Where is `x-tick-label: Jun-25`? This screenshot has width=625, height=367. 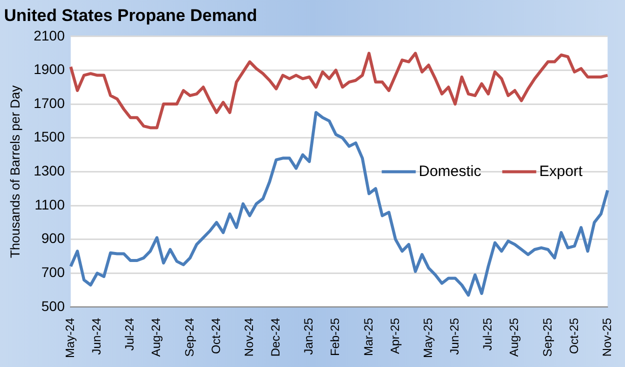
x-tick-label: Jun-25 is located at coordinates (454, 336).